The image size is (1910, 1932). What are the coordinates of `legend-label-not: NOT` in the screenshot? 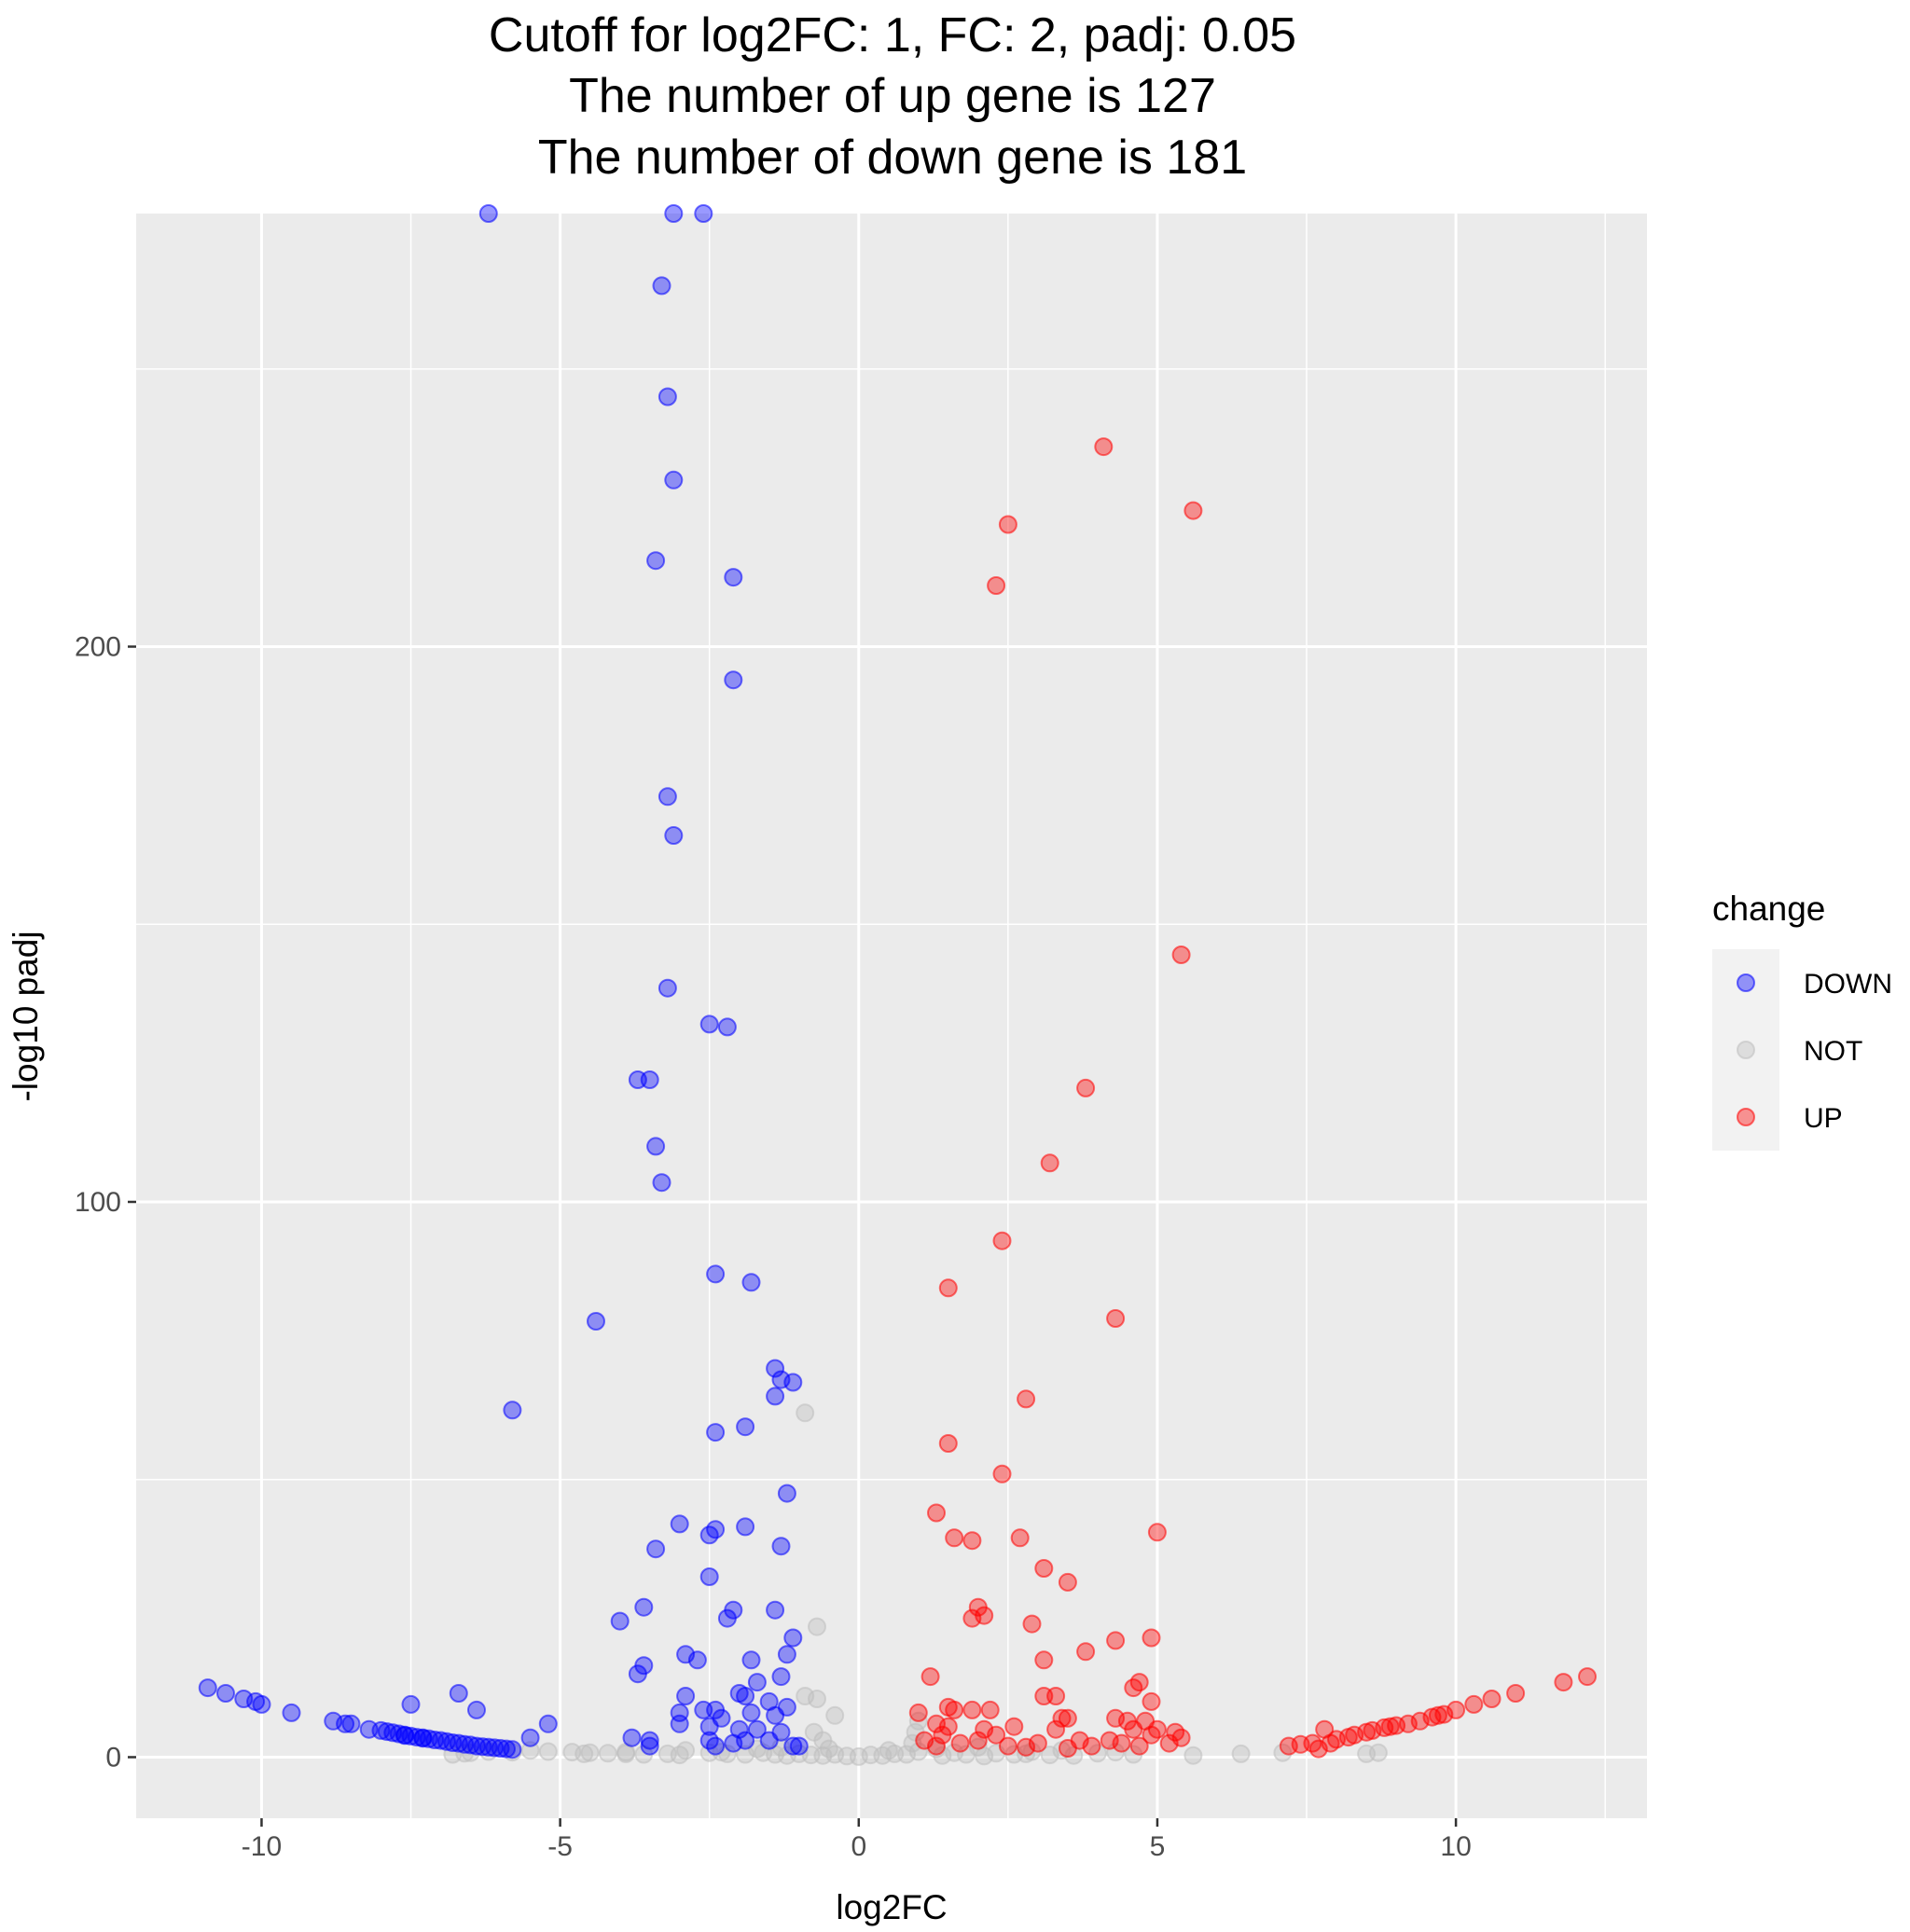 It's located at (1833, 1052).